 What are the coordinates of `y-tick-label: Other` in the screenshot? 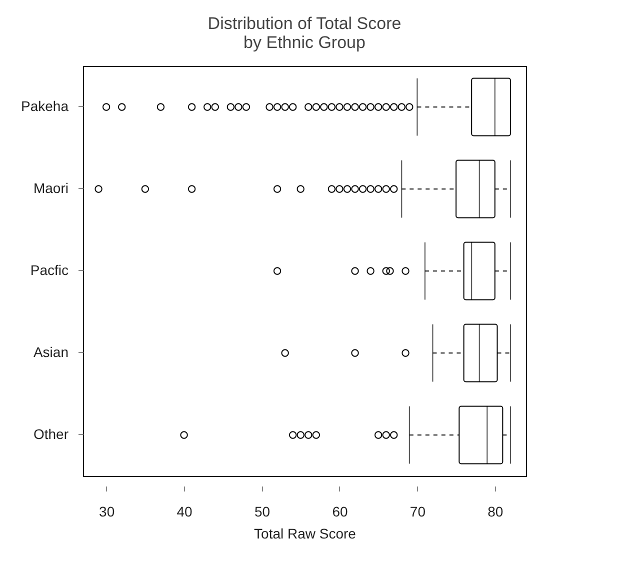 It's located at (51, 434).